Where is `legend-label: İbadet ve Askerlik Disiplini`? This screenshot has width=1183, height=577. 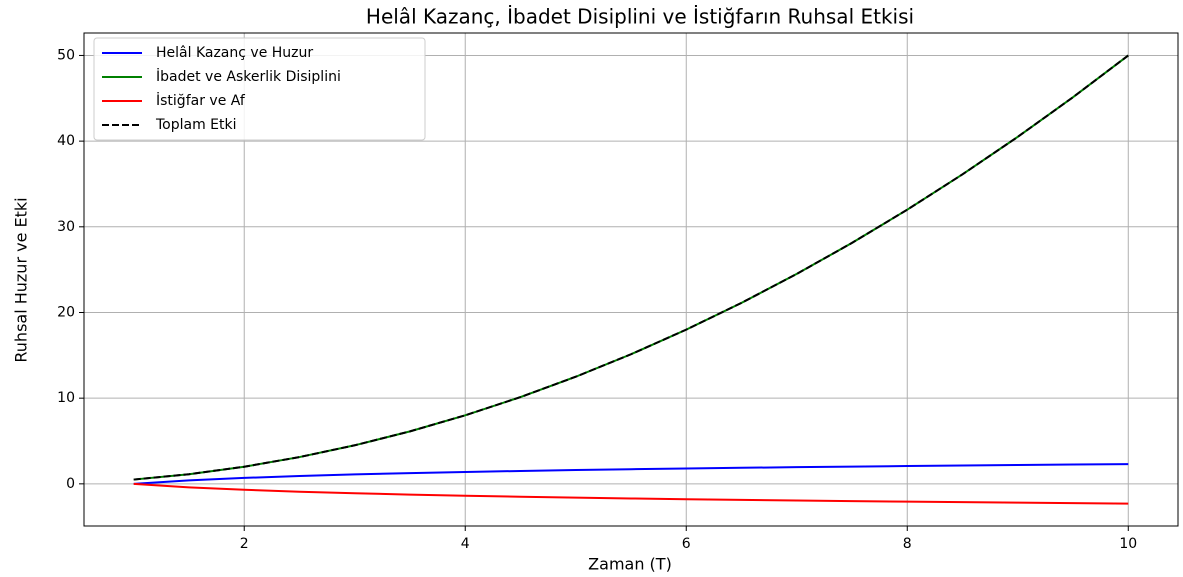
legend-label: İbadet ve Askerlik Disiplini is located at coordinates (248, 76).